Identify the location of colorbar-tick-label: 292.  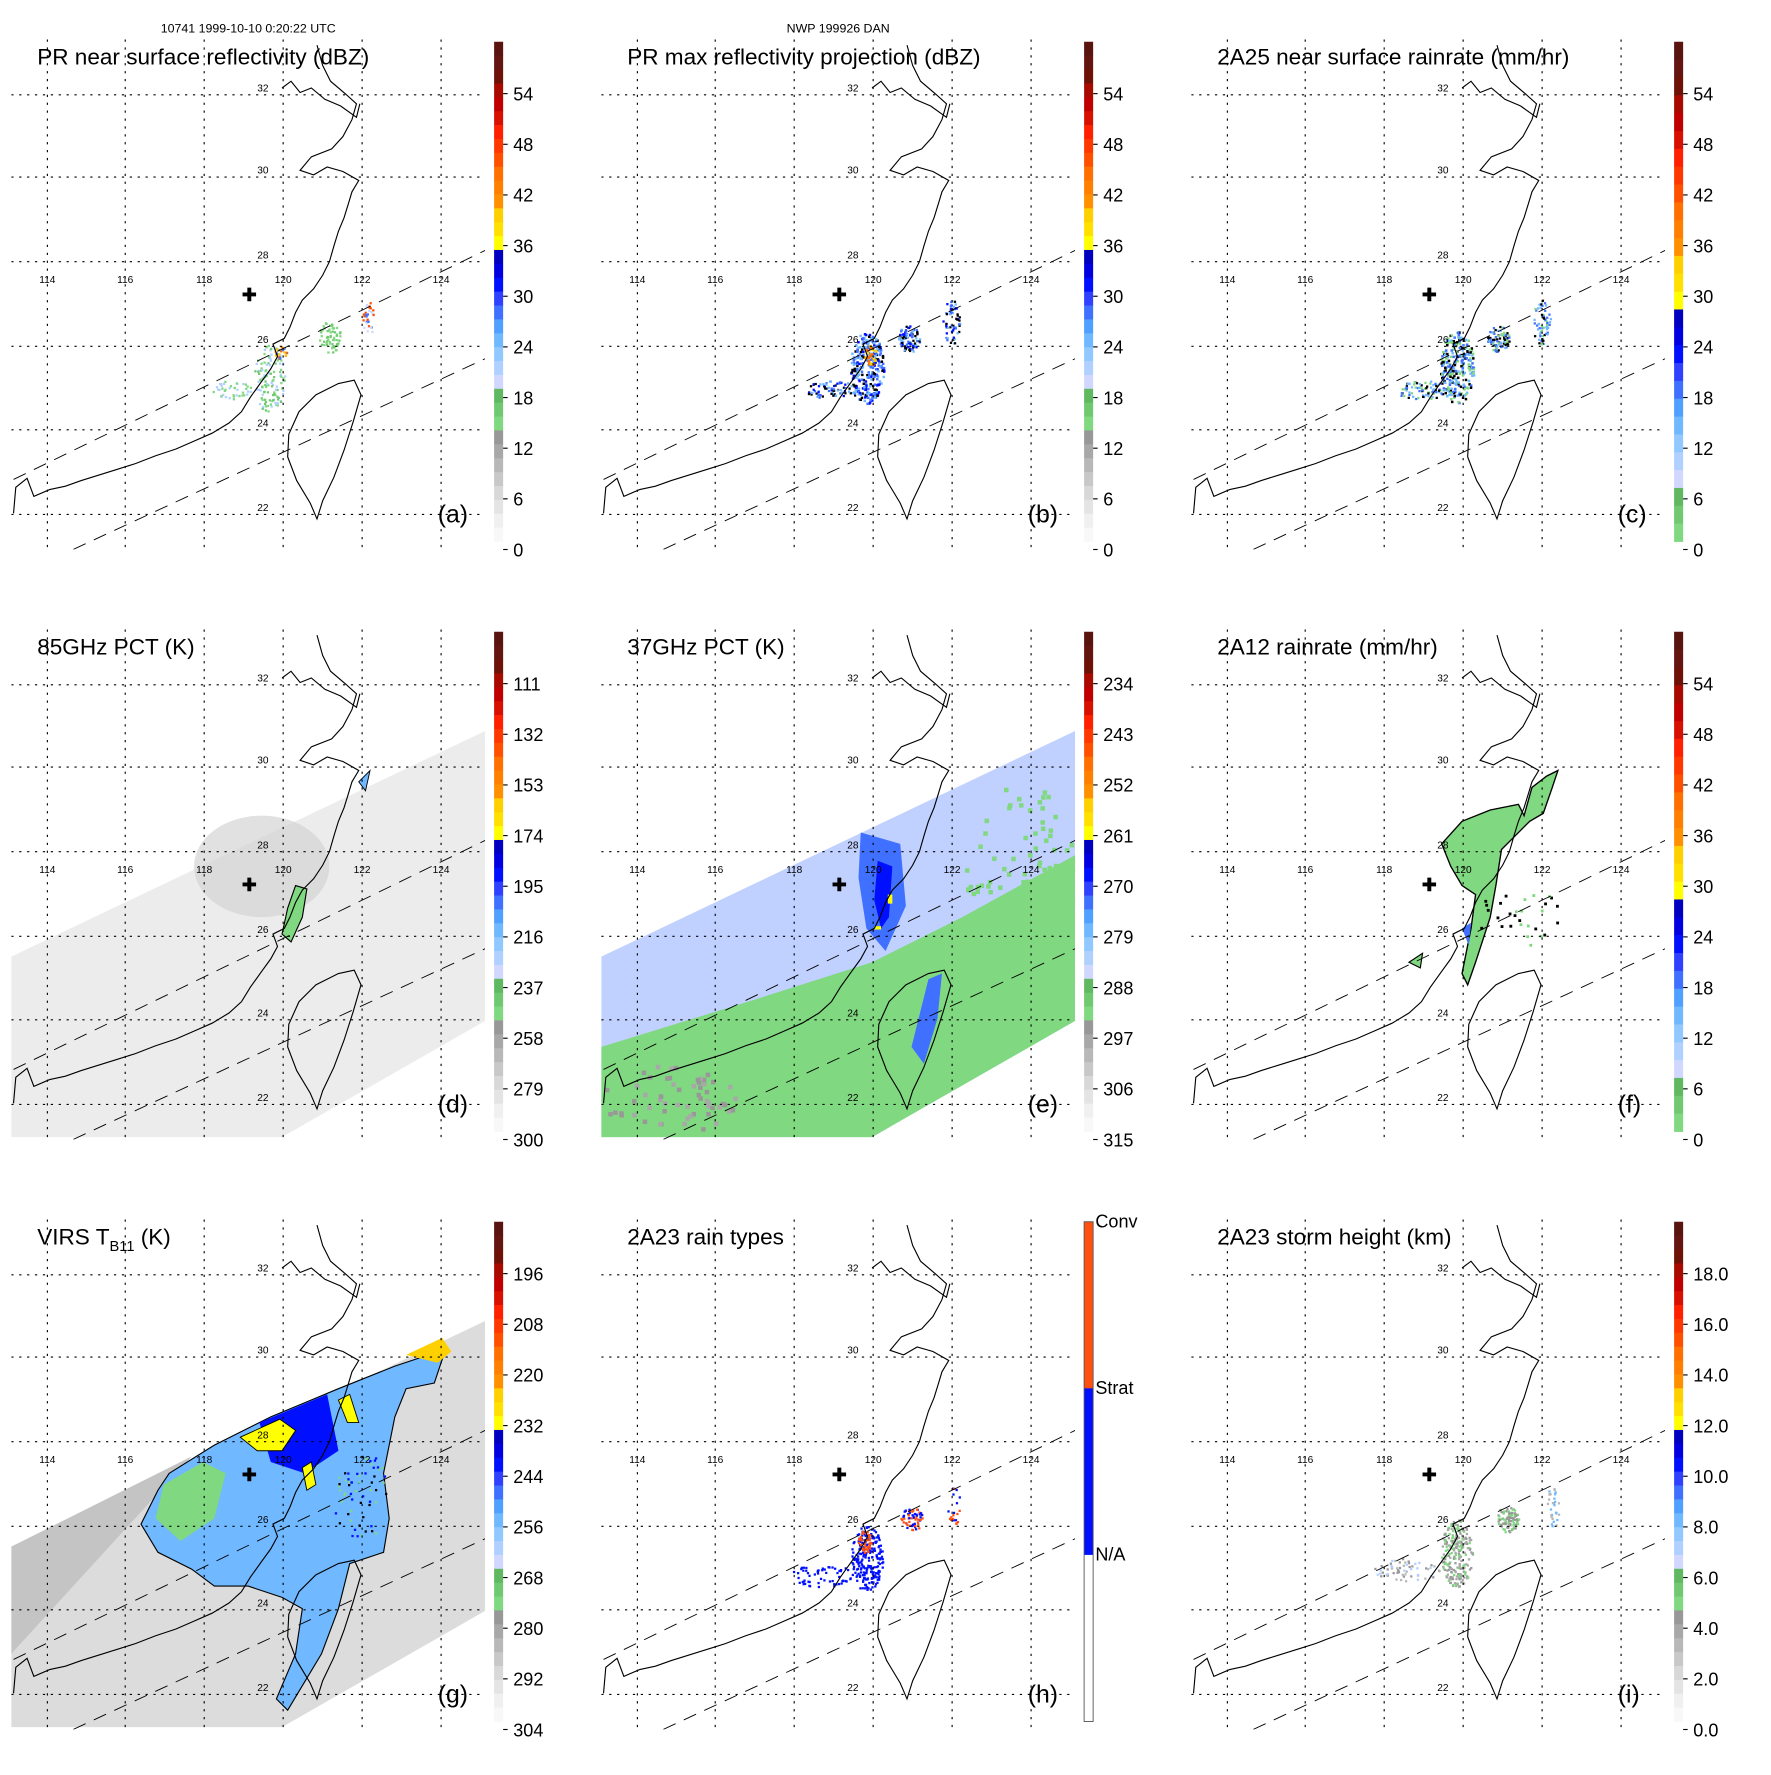
(528, 1680).